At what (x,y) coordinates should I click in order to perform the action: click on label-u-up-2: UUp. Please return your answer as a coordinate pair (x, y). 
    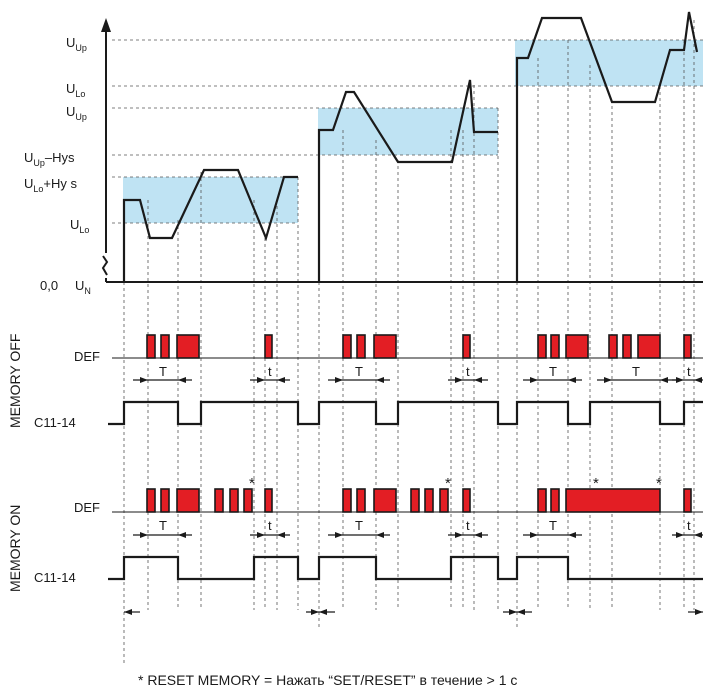
    Looking at the image, I should click on (76, 113).